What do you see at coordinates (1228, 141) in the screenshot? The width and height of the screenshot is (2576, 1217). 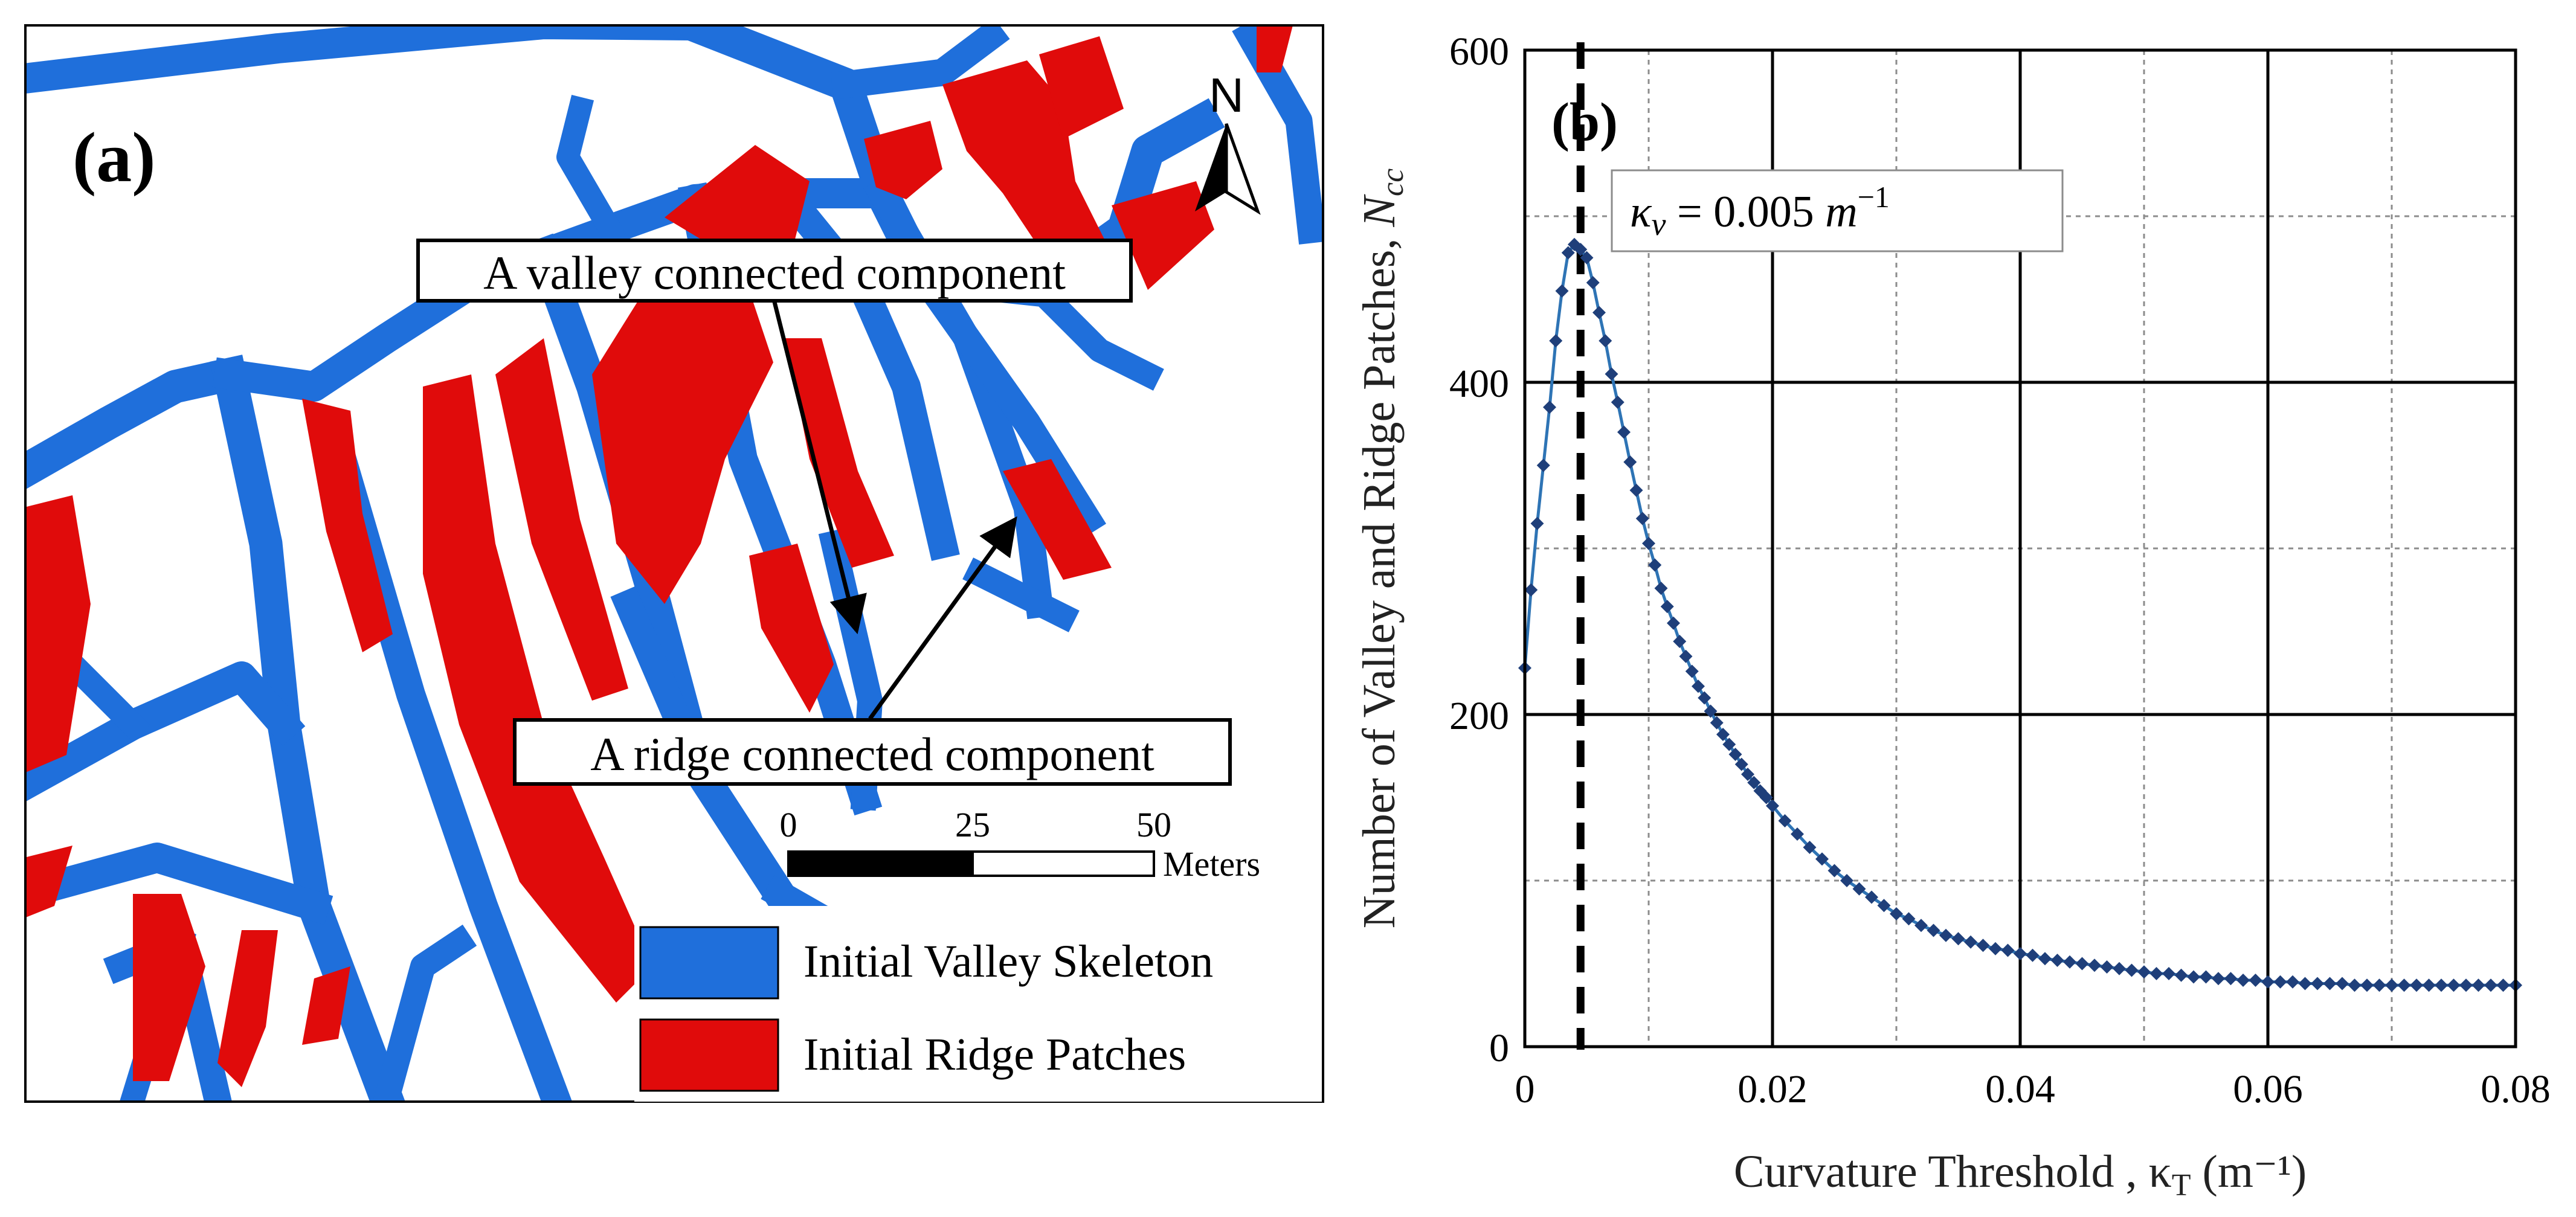 I see `north-arrow-icon: N` at bounding box center [1228, 141].